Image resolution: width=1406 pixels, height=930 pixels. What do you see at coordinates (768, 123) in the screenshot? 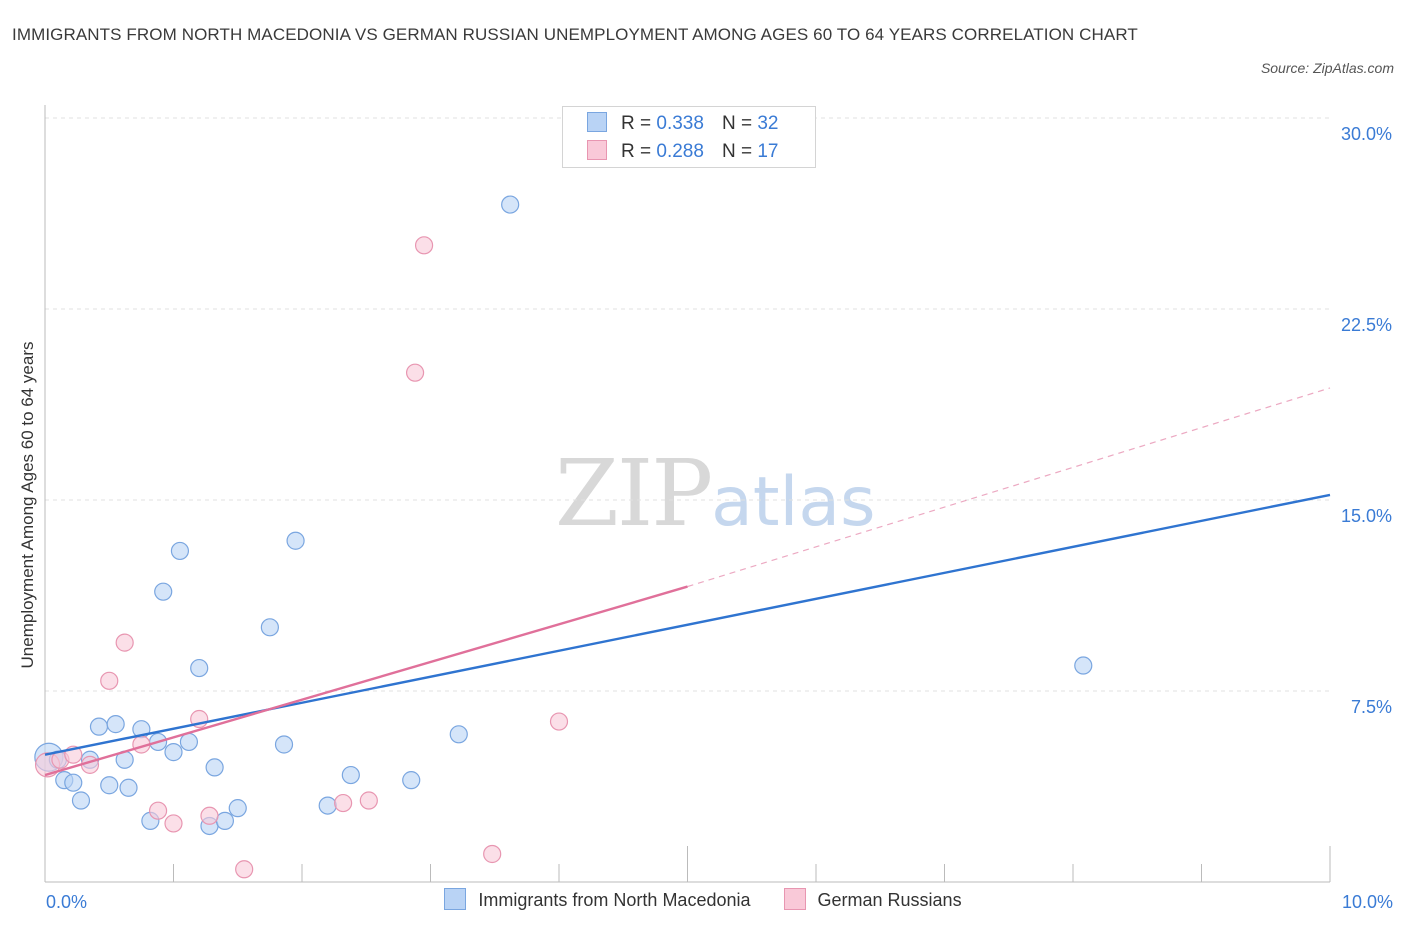
I see `legend-n-value: 32` at bounding box center [768, 123].